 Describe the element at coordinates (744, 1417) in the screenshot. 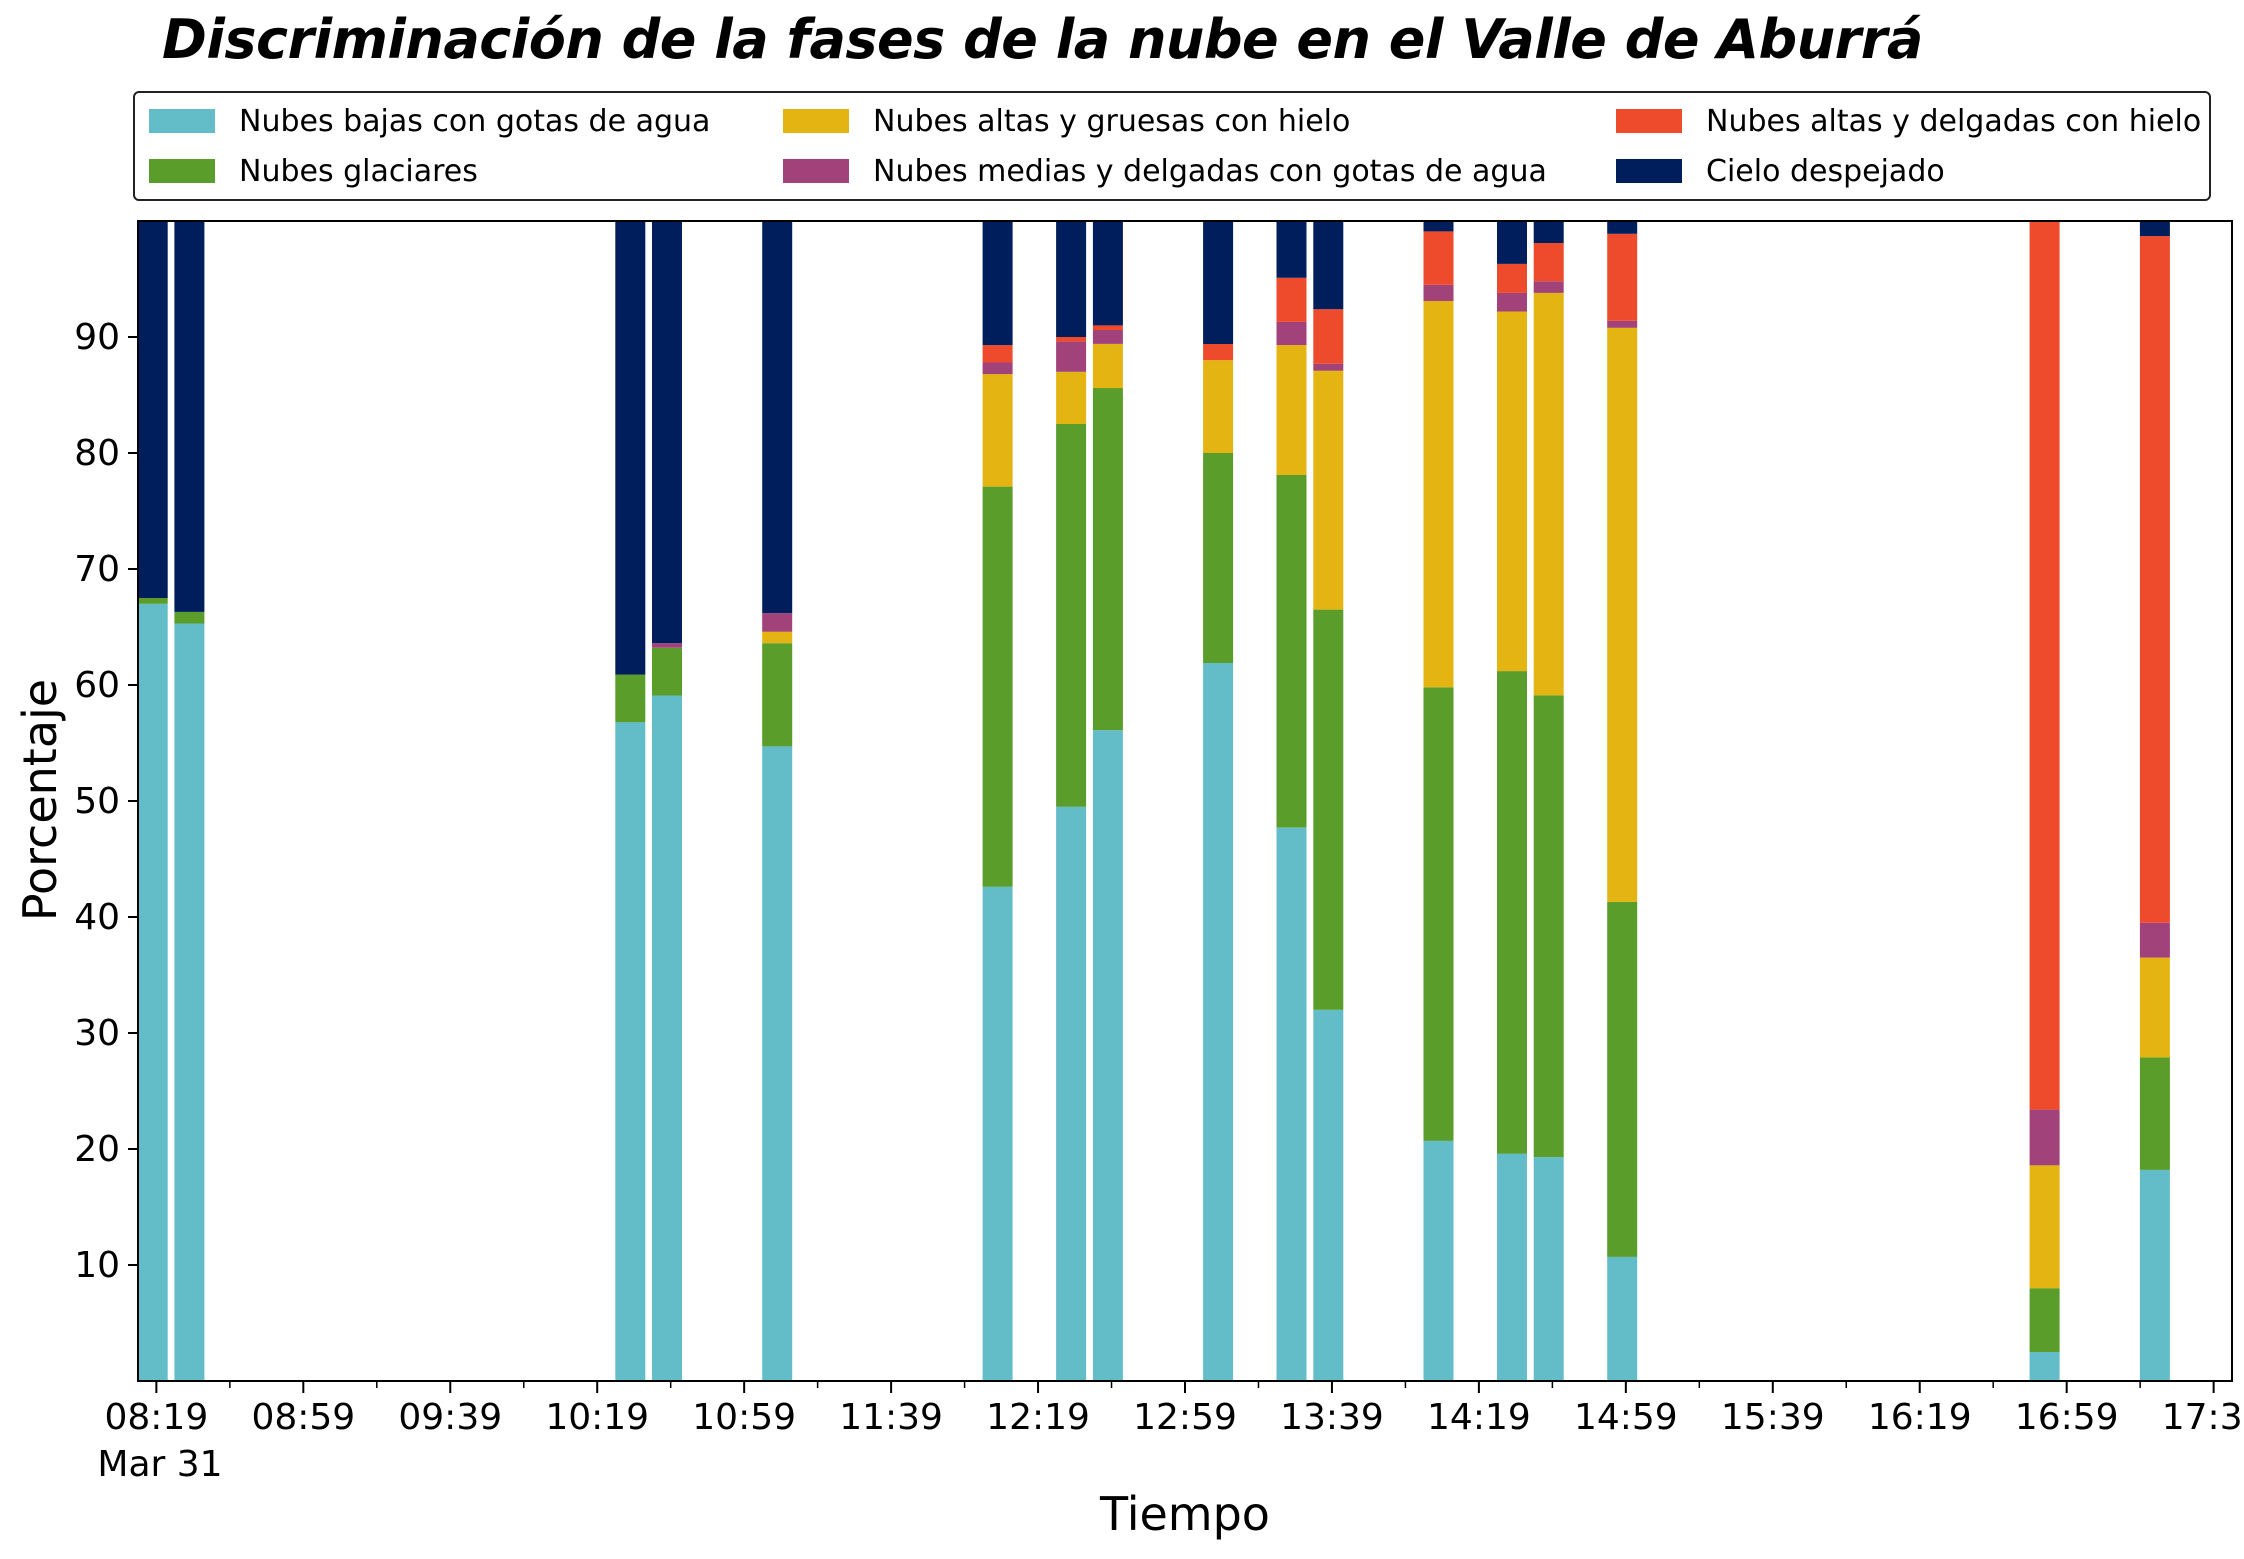

I see `x-tick-label: 10:59` at that location.